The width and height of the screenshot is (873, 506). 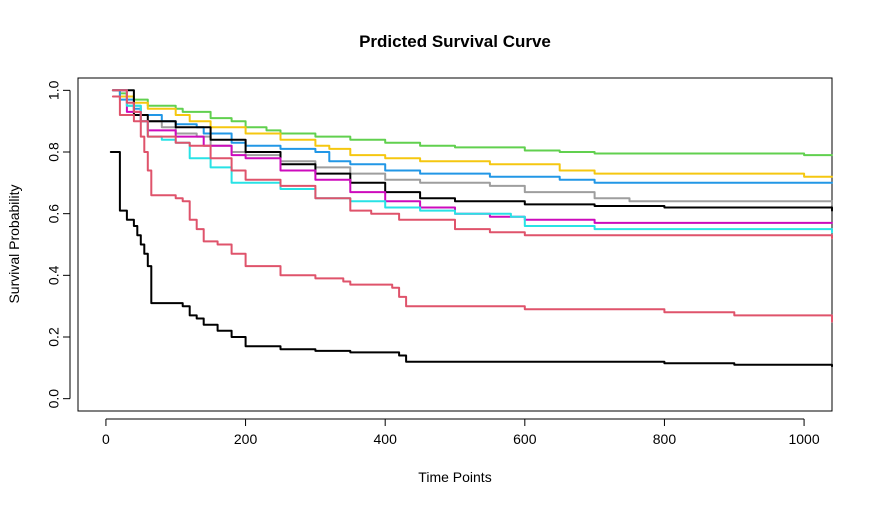 What do you see at coordinates (54, 90) in the screenshot?
I see `y-tick-label: 1.0` at bounding box center [54, 90].